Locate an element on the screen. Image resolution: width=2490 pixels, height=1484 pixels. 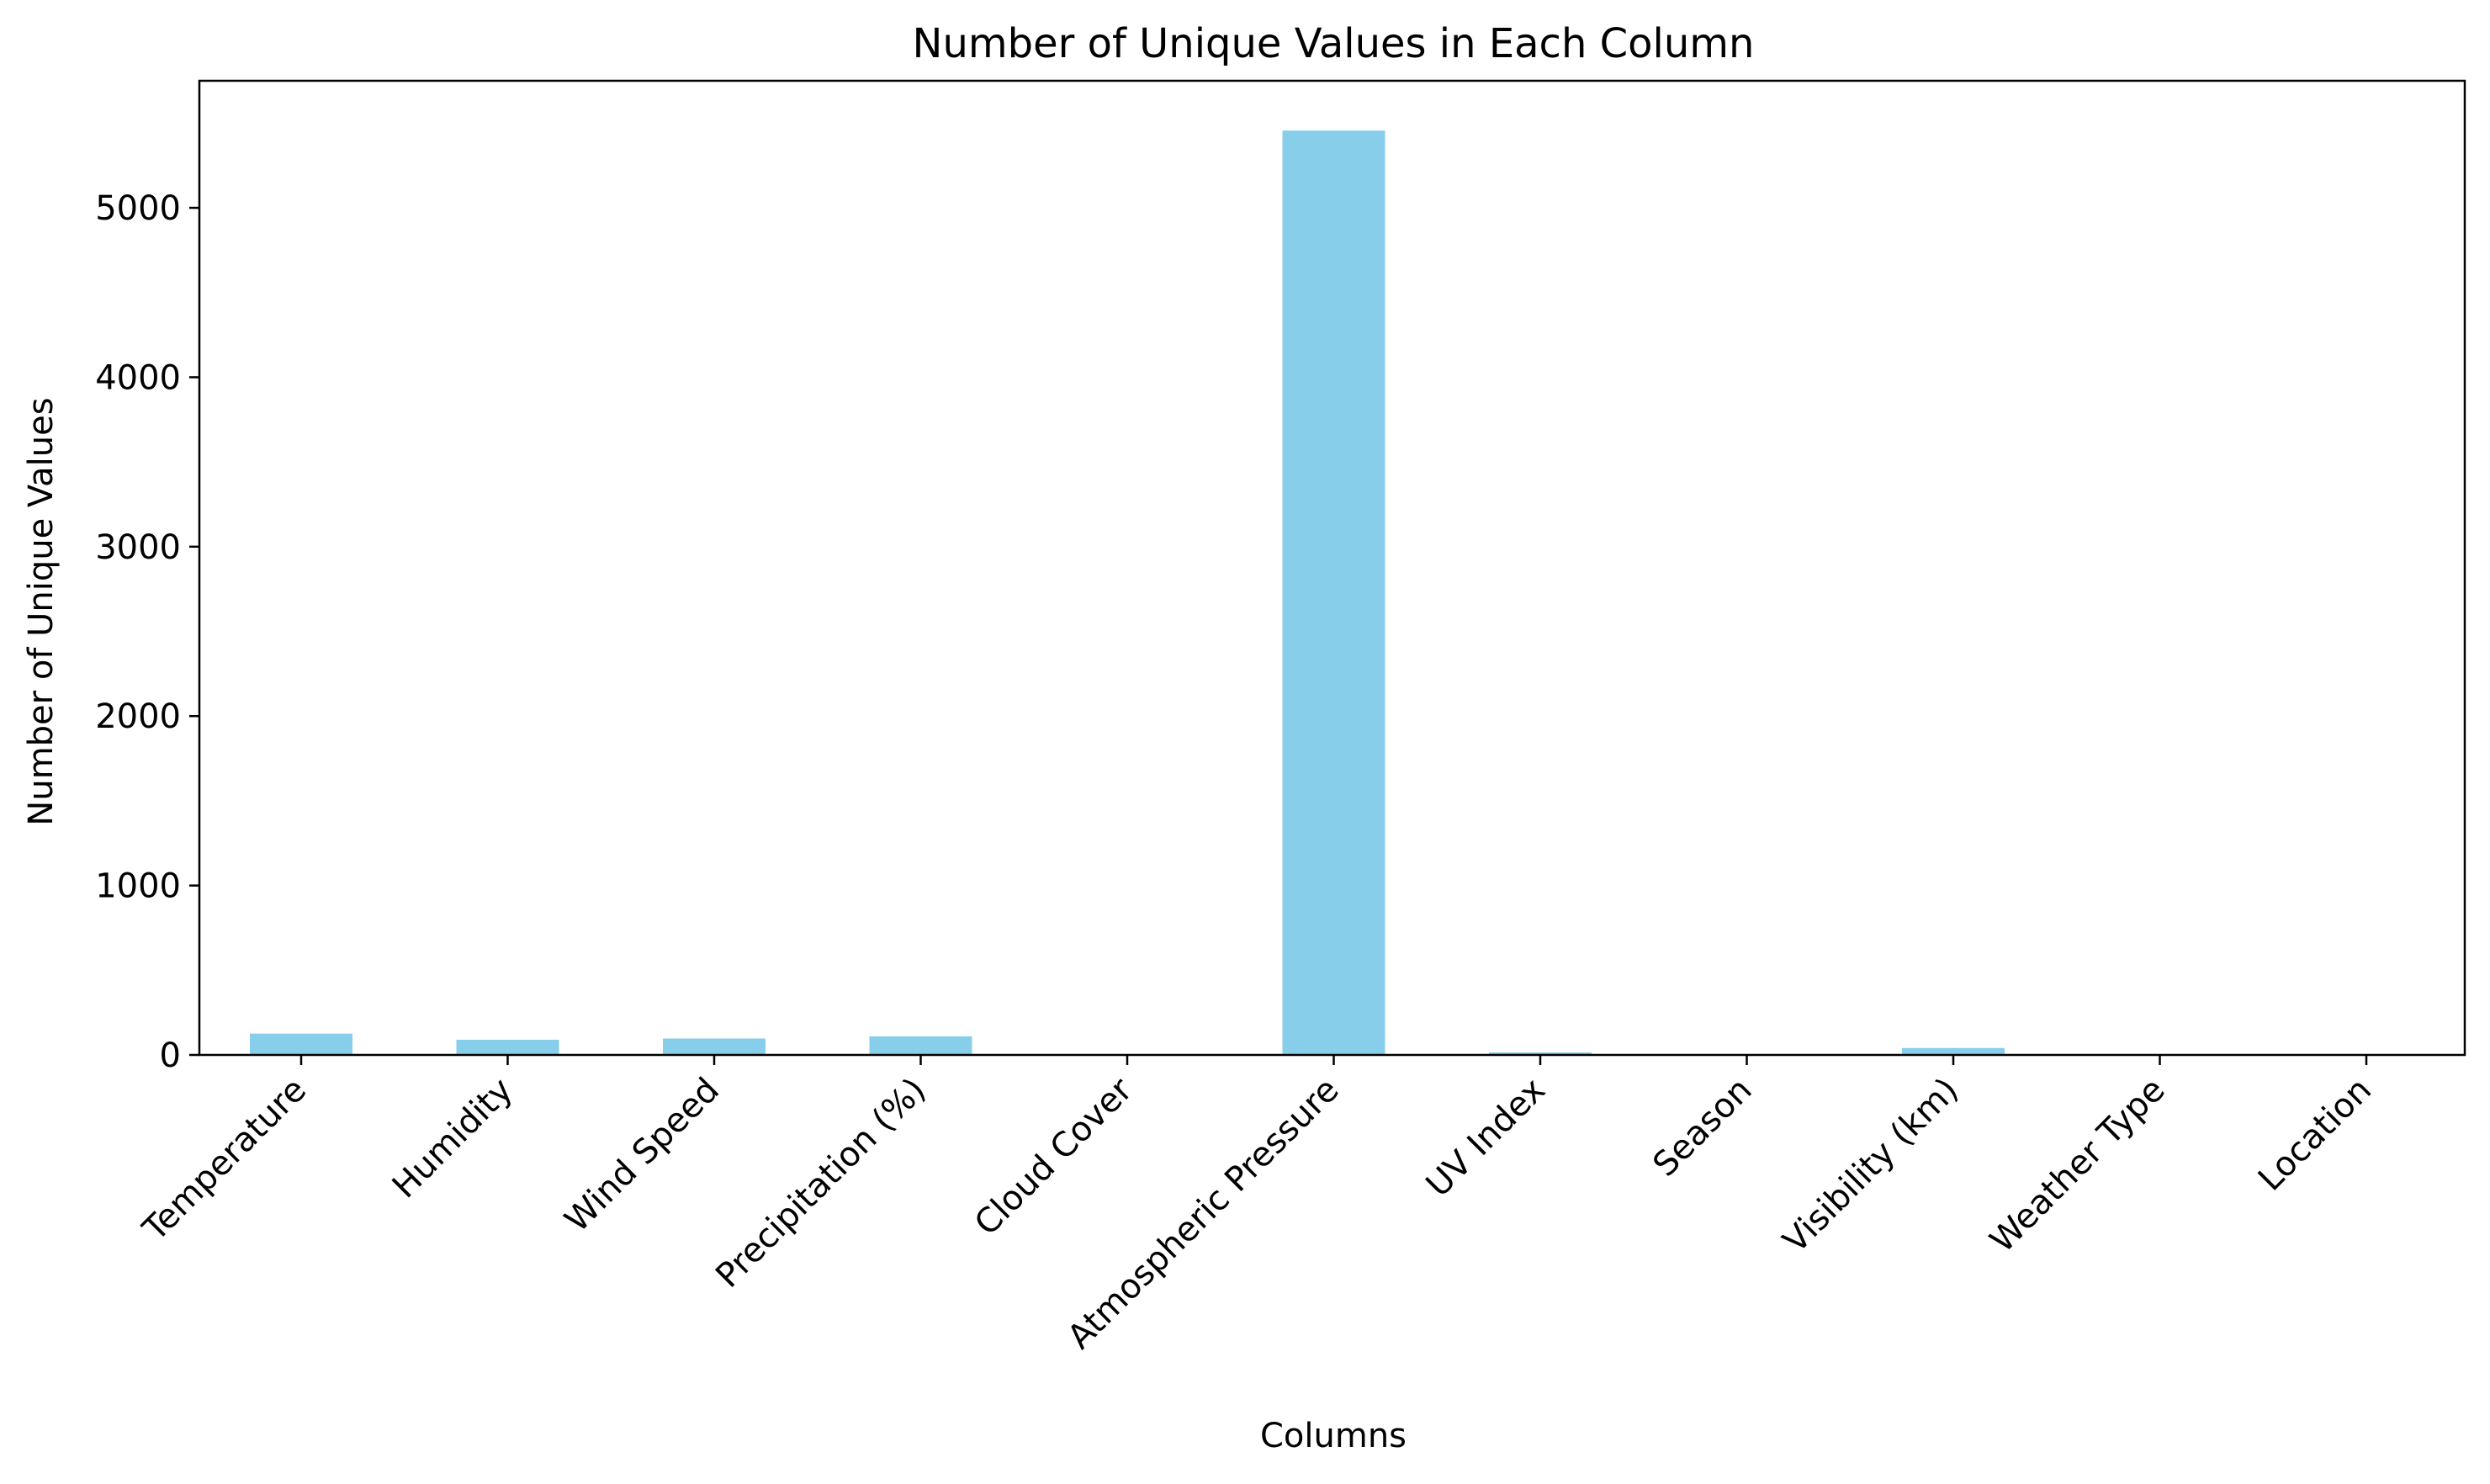
x-tick-label: Season is located at coordinates (1702, 1128).